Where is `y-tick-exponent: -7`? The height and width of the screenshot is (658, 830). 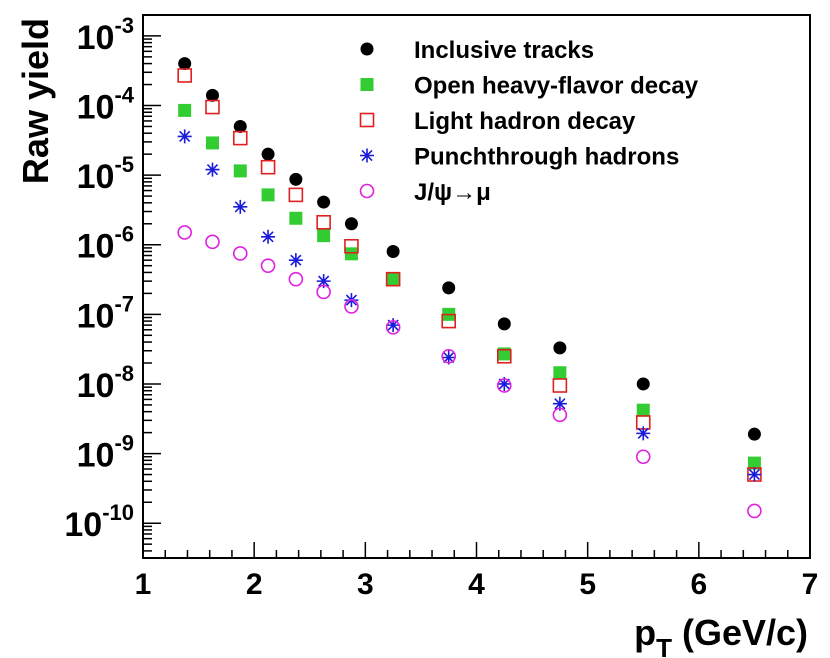 y-tick-exponent: -7 is located at coordinates (124, 303).